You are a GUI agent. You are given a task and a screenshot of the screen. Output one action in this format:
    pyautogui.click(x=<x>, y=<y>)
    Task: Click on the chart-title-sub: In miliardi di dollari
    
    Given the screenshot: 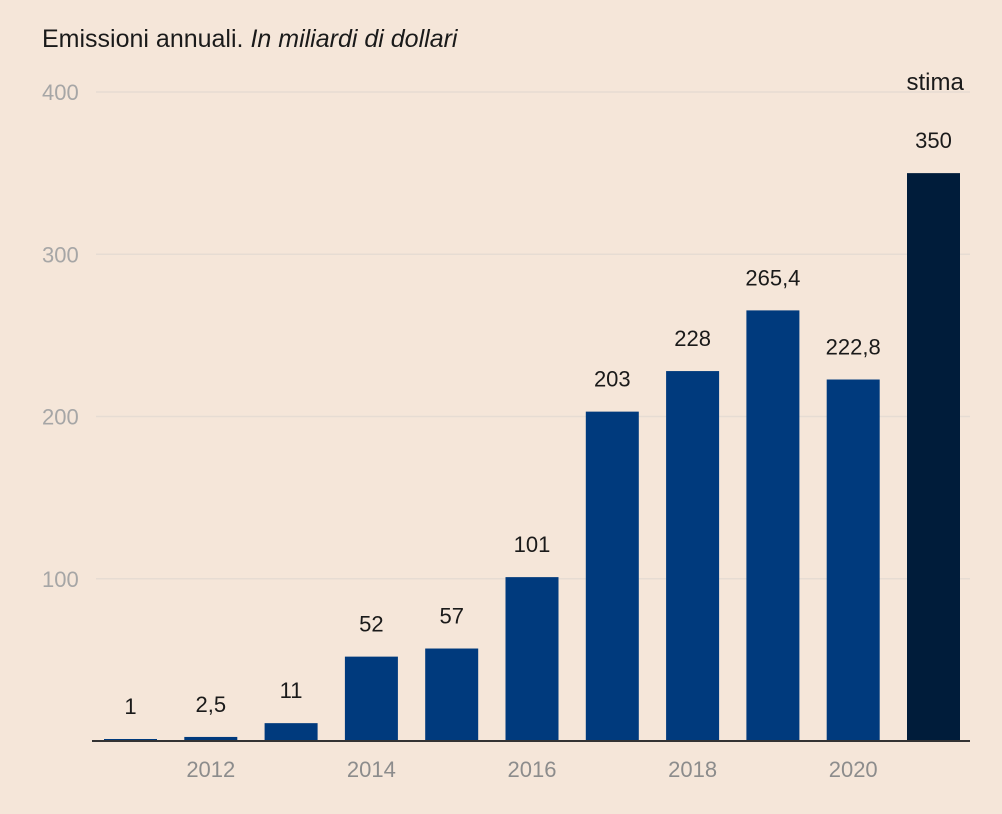 What is the action you would take?
    pyautogui.click(x=354, y=39)
    